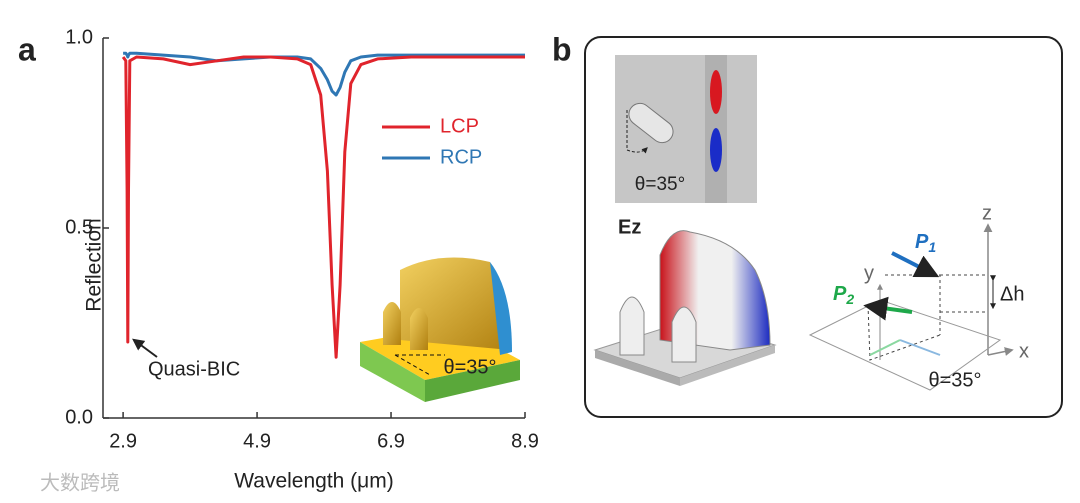  I want to click on p2-label: P2, so click(843, 294).